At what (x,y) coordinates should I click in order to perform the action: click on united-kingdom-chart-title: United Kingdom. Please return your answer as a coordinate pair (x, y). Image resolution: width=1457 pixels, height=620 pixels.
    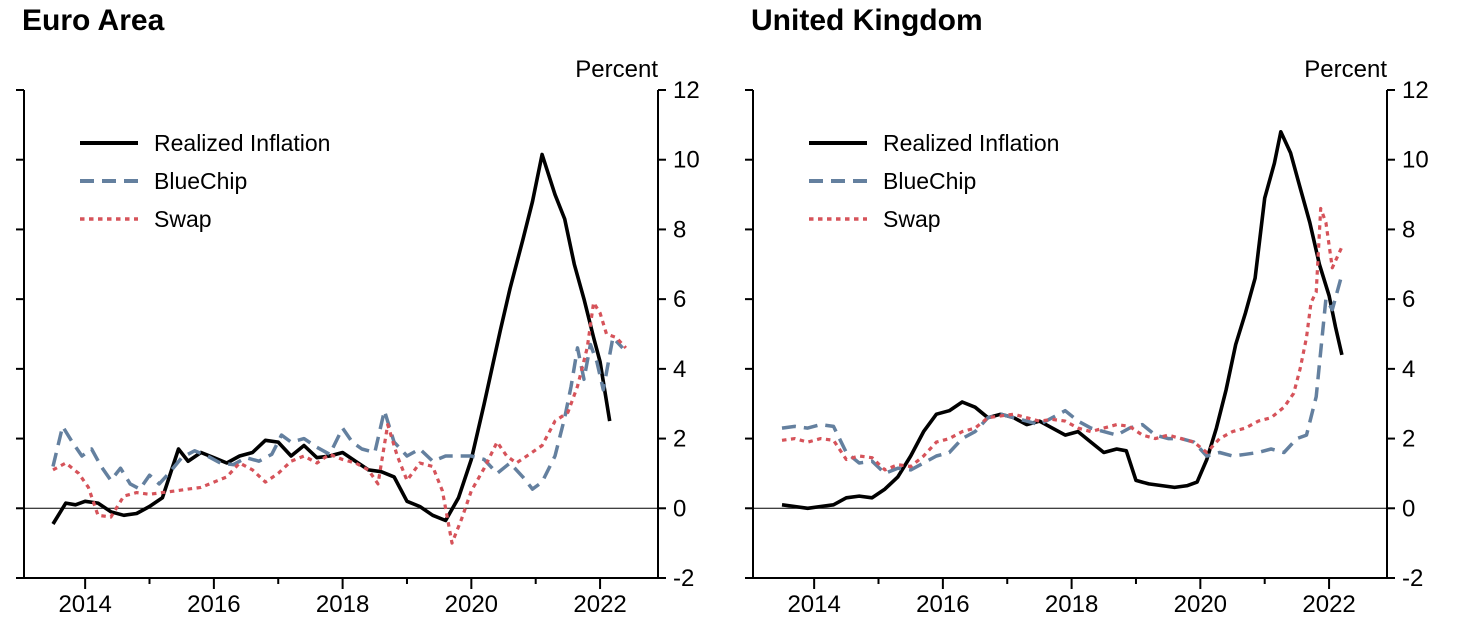
    Looking at the image, I should click on (867, 20).